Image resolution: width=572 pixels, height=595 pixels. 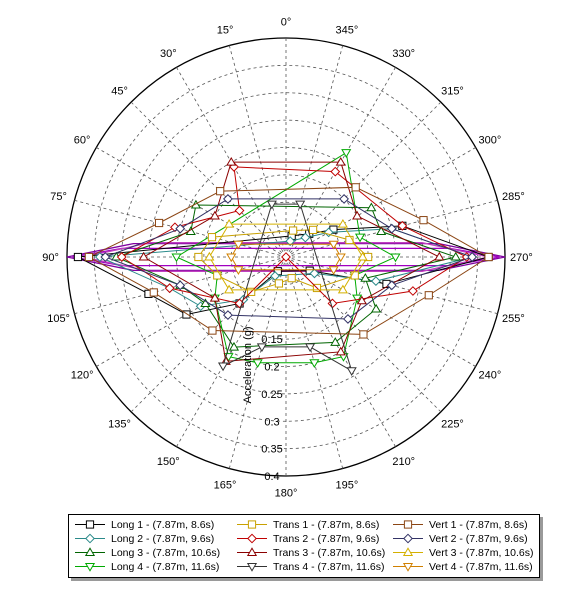 I want to click on legend-entry: Long 2 - (7.87m, 9.6s), so click(x=154, y=538).